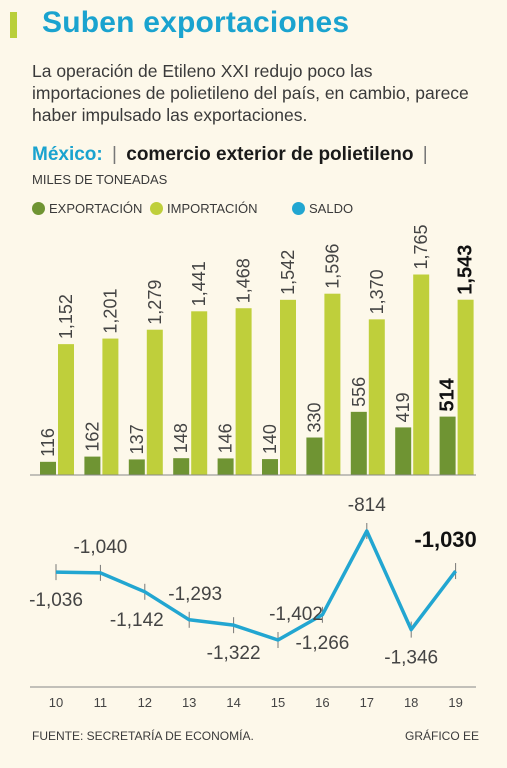 This screenshot has width=507, height=768. I want to click on x-tick-label: 17, so click(367, 702).